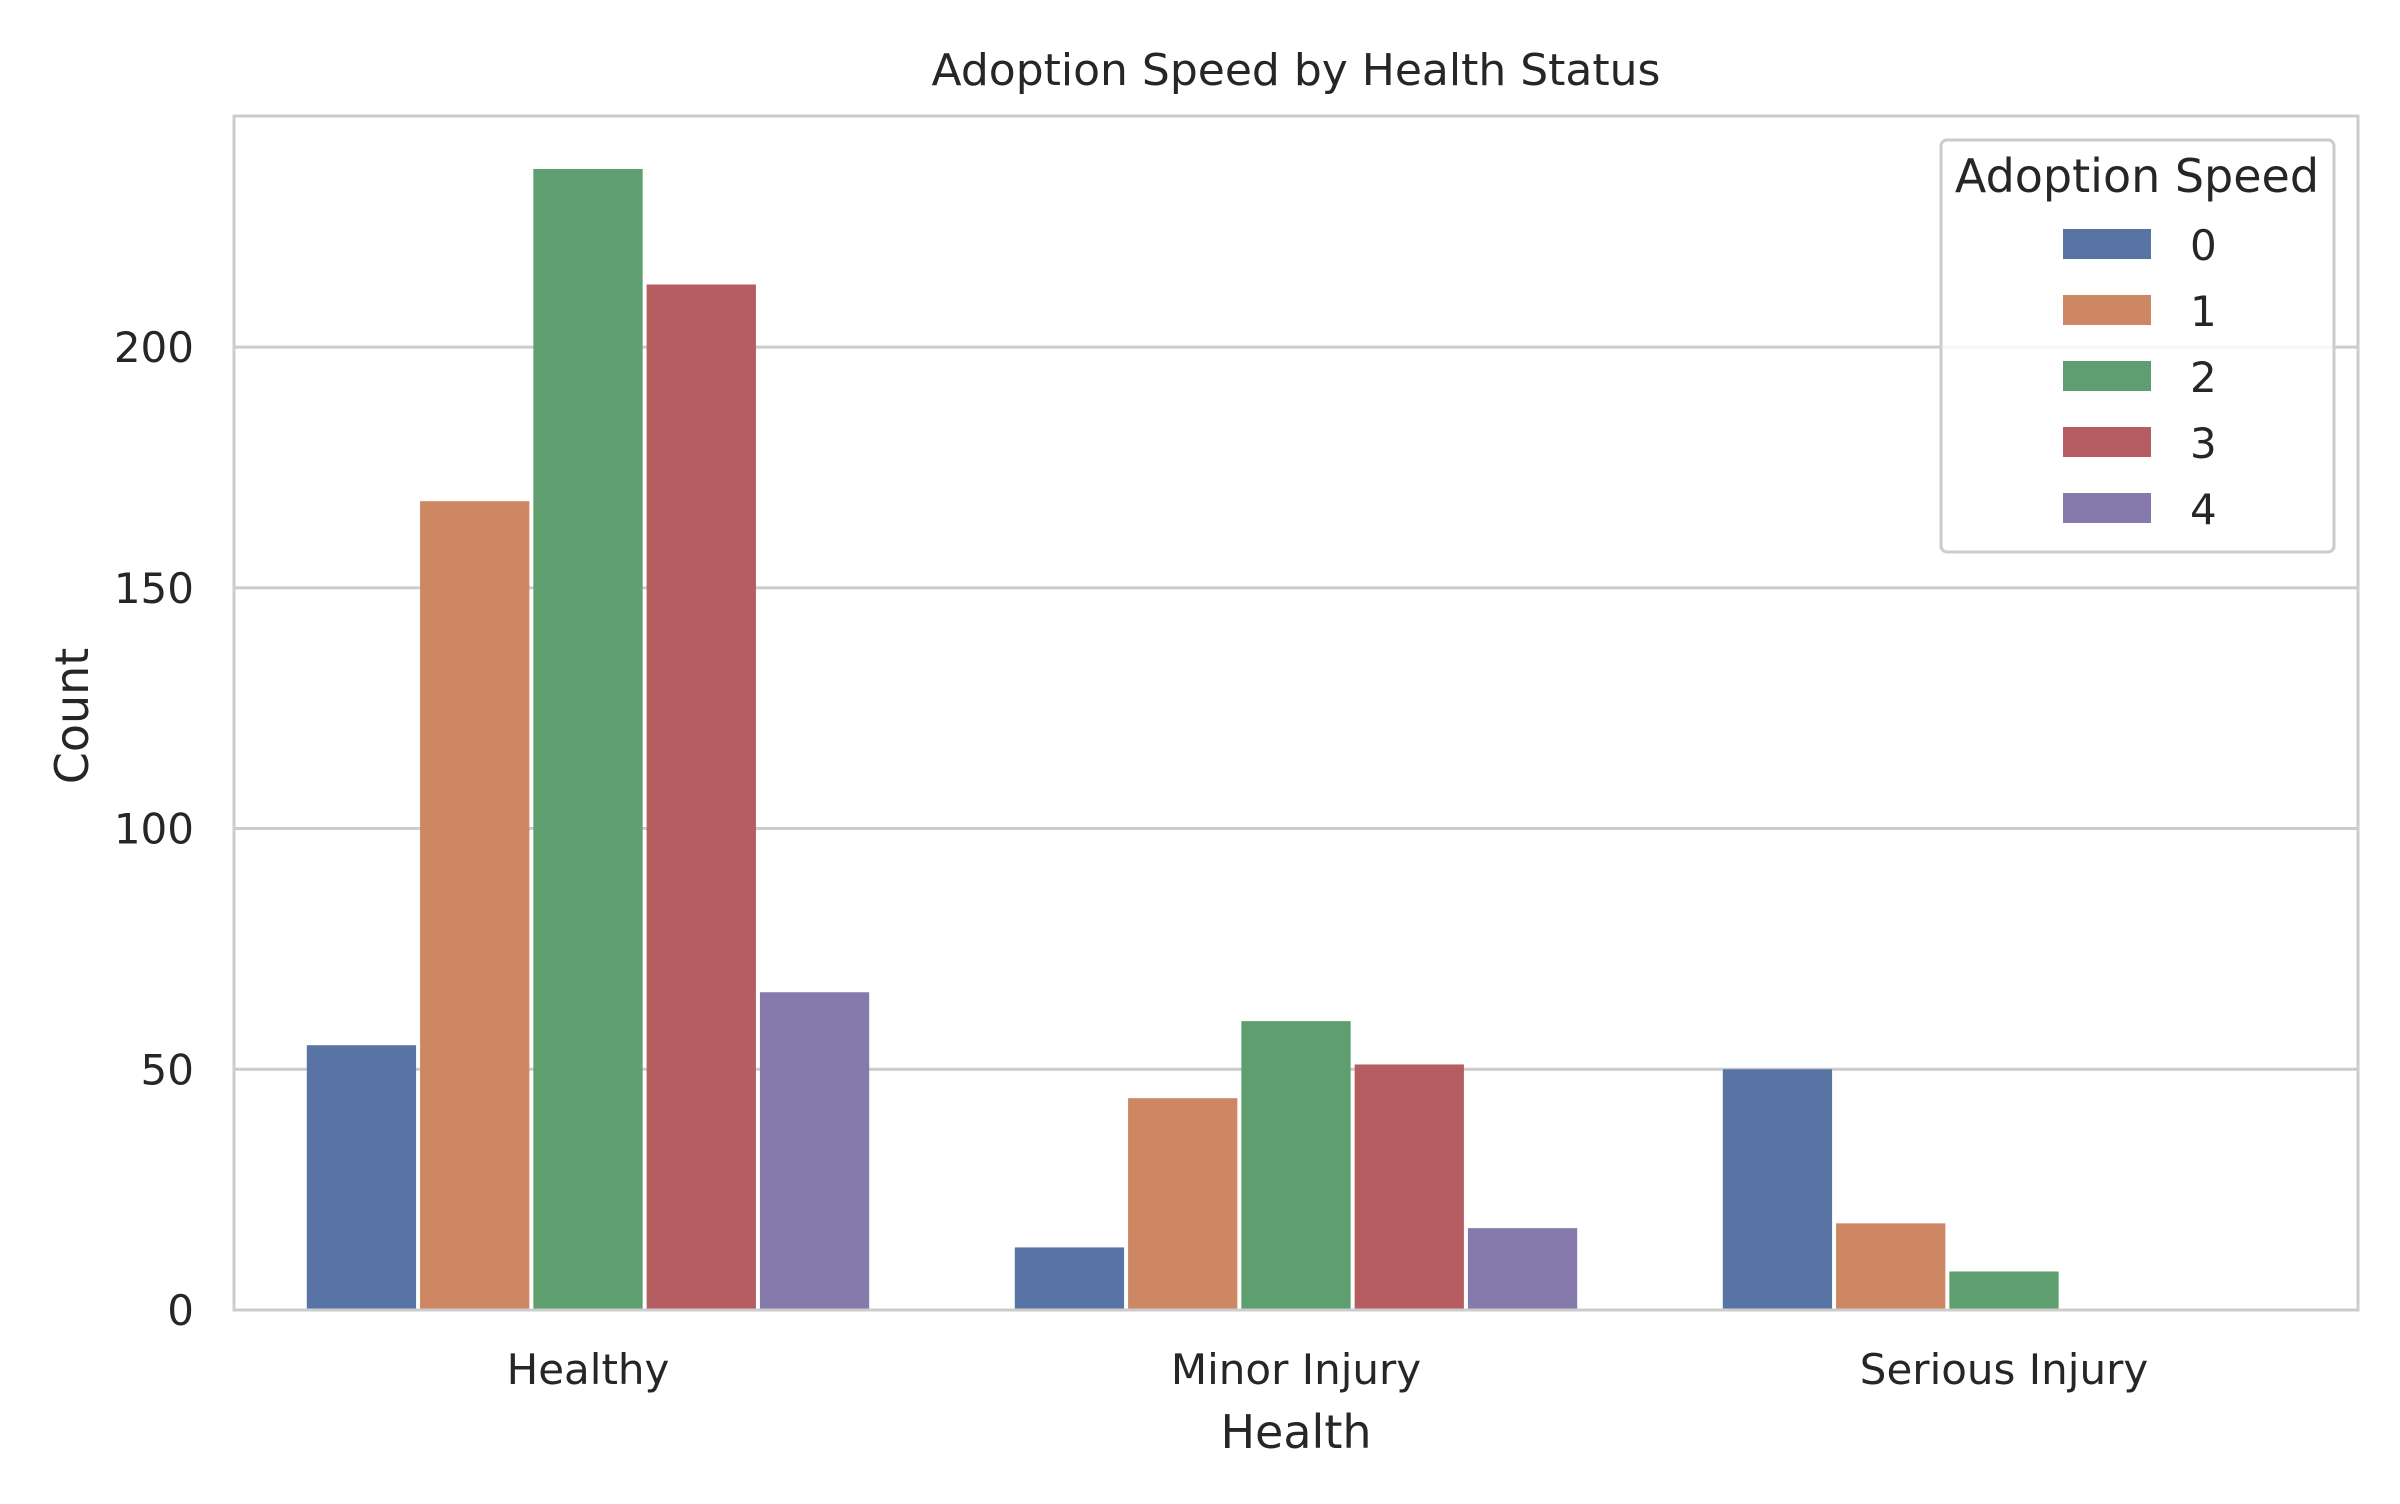  I want to click on y-axis-label: Count, so click(72, 716).